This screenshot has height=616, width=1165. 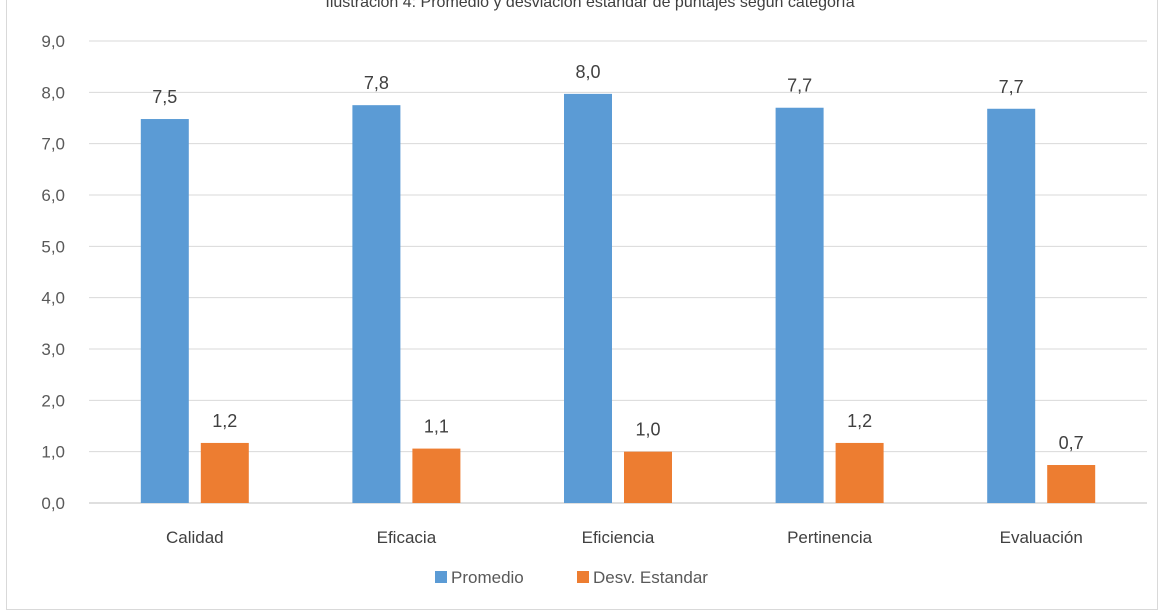 I want to click on y-tick-label: 3,0, so click(x=53, y=349).